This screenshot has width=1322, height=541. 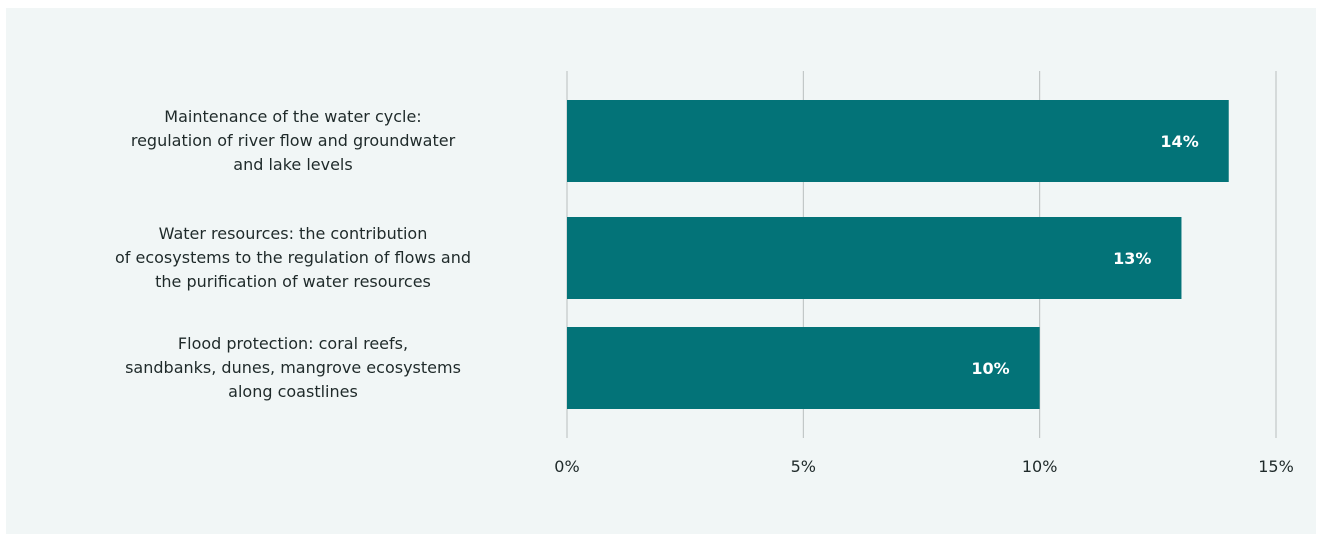 I want to click on category-label-line: regulation of river flow and groundwater, so click(x=293, y=140).